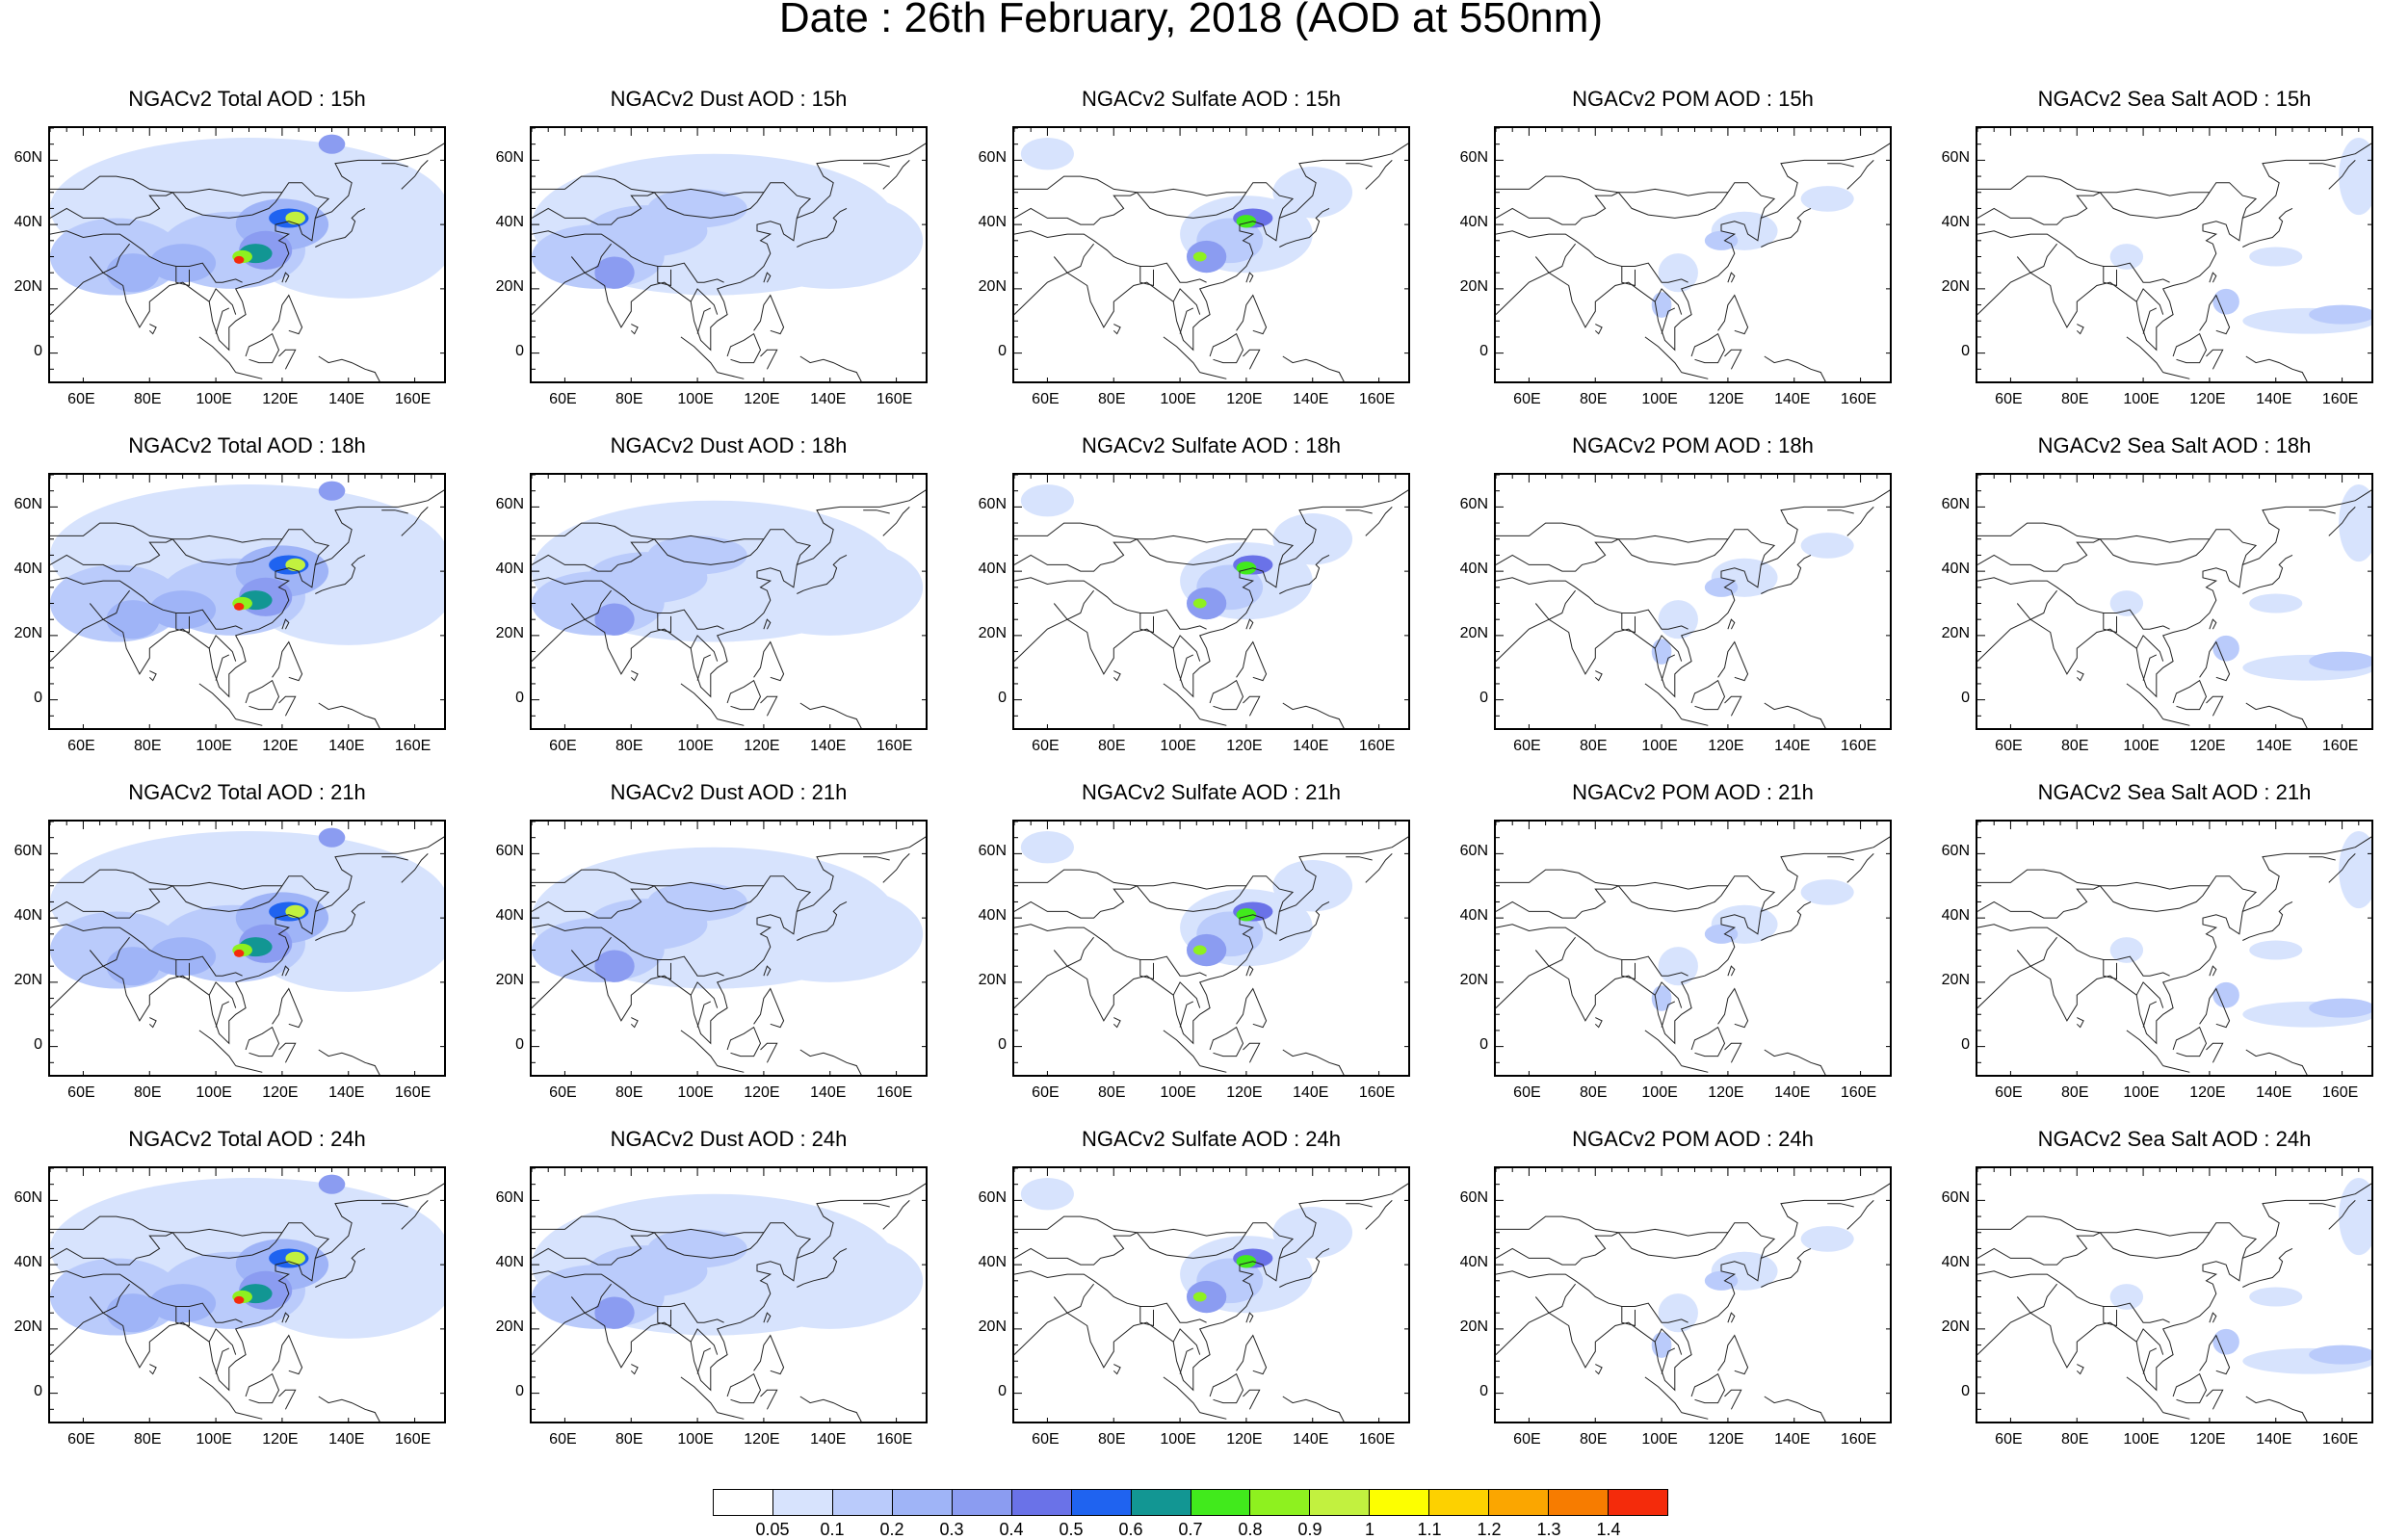 The image size is (2382, 1540). Describe the element at coordinates (1211, 1139) in the screenshot. I see `panel-title: NGACv2 Sulfate AOD : 24h` at that location.